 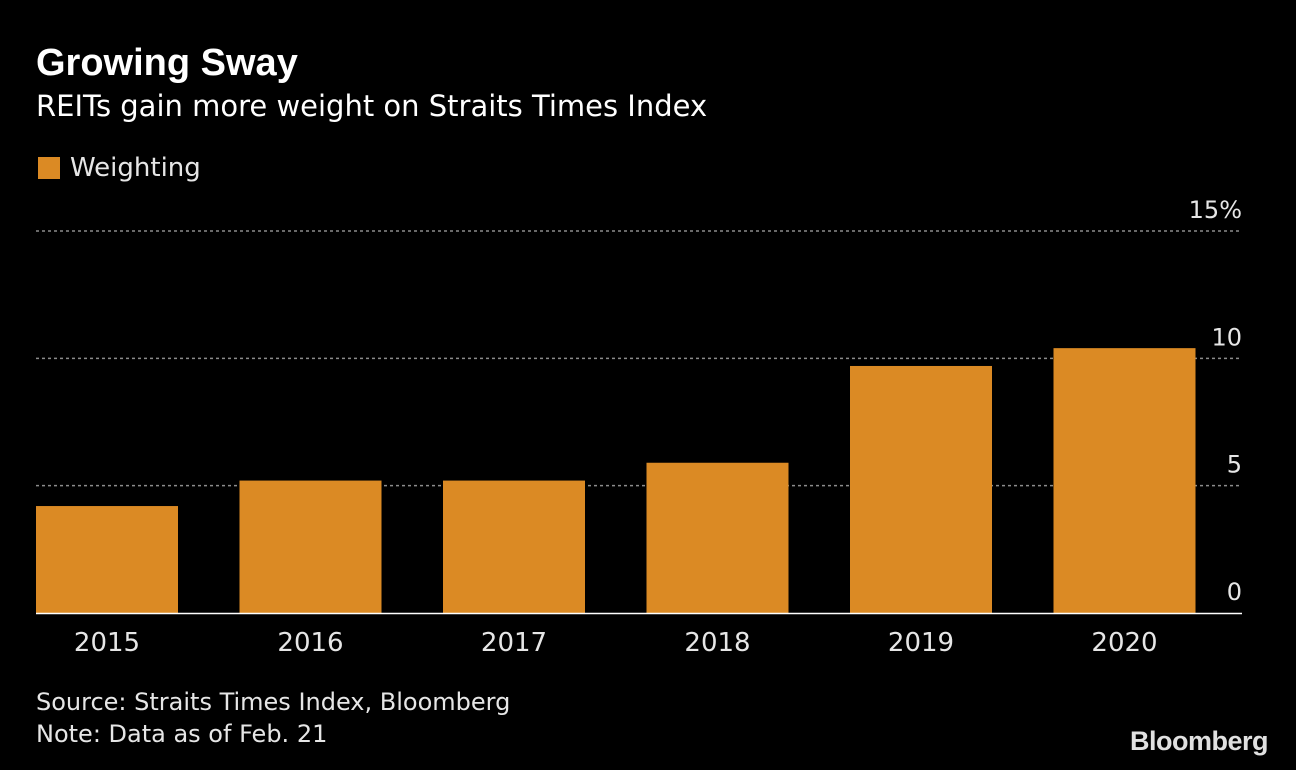 I want to click on y-tick-label: 15%, so click(x=1215, y=210).